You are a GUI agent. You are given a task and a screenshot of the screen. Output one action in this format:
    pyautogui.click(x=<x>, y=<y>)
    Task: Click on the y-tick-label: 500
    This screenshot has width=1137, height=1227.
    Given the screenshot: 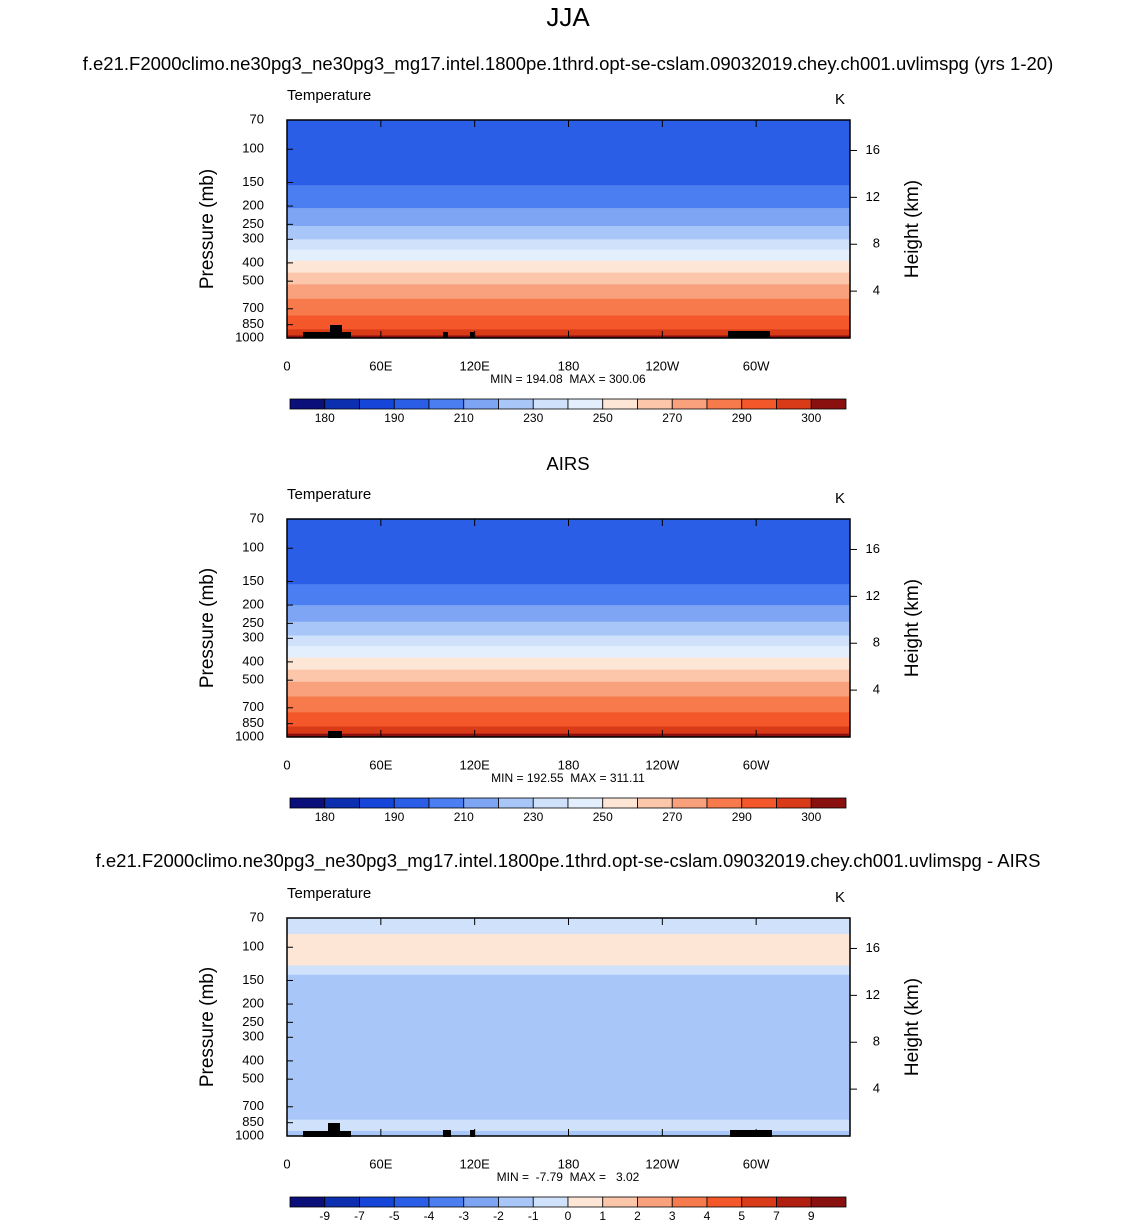 What is the action you would take?
    pyautogui.click(x=253, y=1078)
    